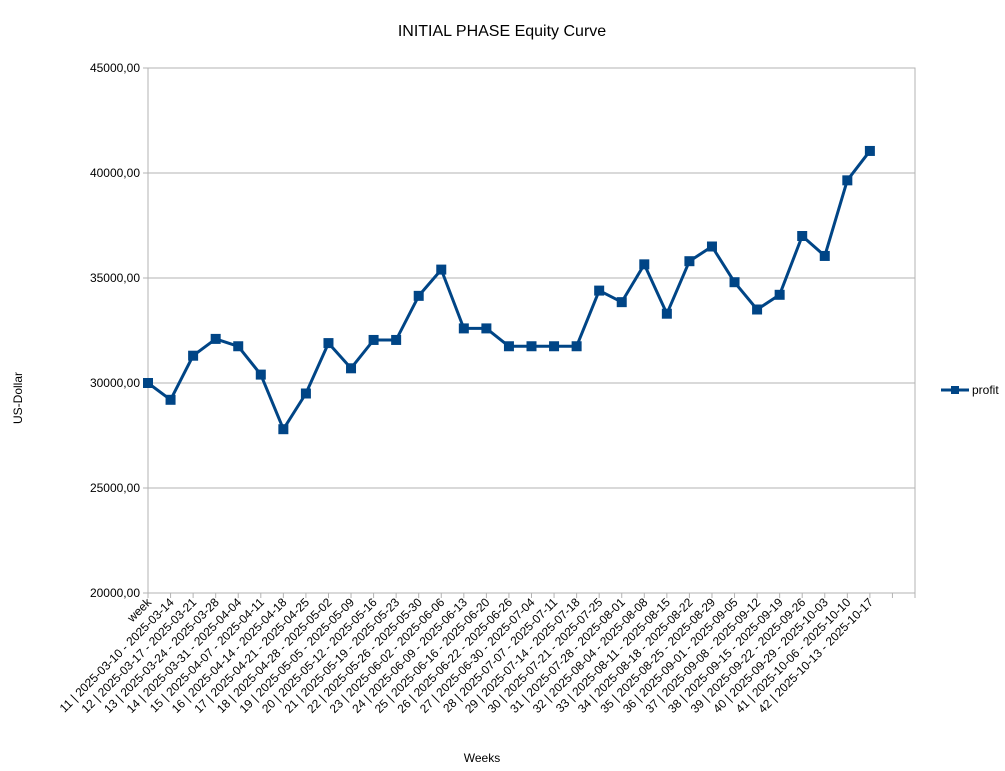  What do you see at coordinates (985, 390) in the screenshot?
I see `legend-label-profit: profit` at bounding box center [985, 390].